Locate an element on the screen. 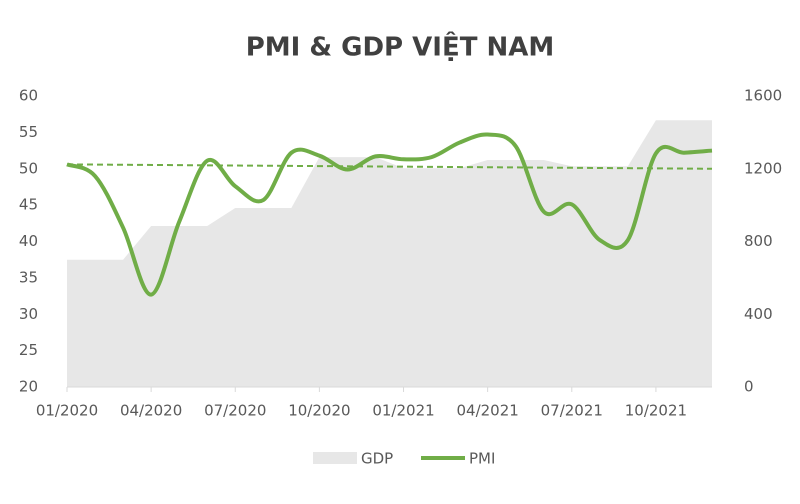 The height and width of the screenshot is (504, 800). x-tick-label: 04/2020 is located at coordinates (151, 411).